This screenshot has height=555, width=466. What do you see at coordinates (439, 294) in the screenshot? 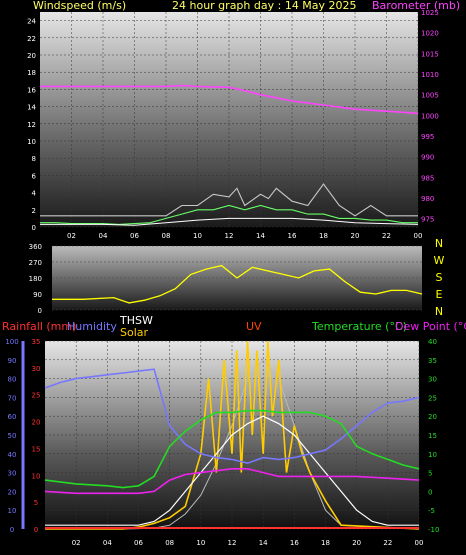
I see `compass-label-e: E` at bounding box center [439, 294].